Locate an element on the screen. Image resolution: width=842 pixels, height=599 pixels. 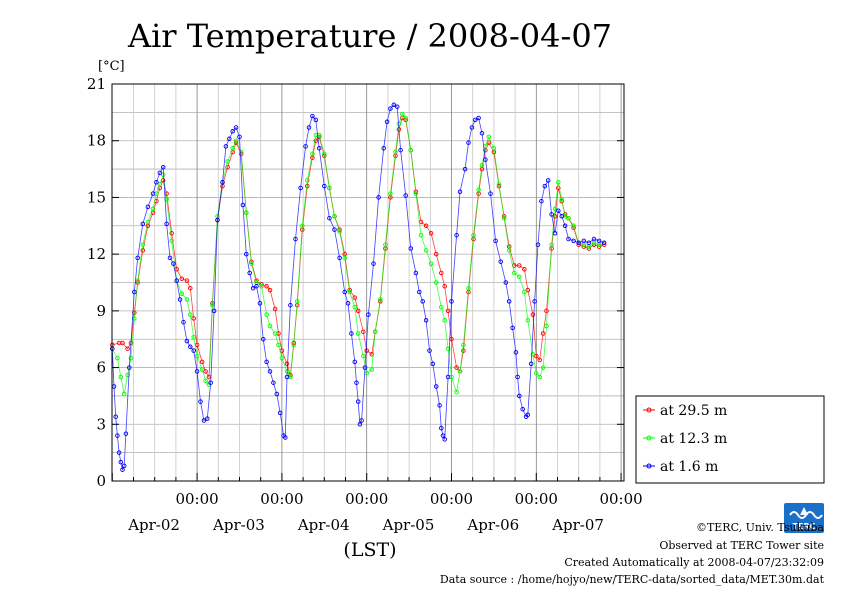
y-tick-label: 0 is located at coordinates (101, 481).